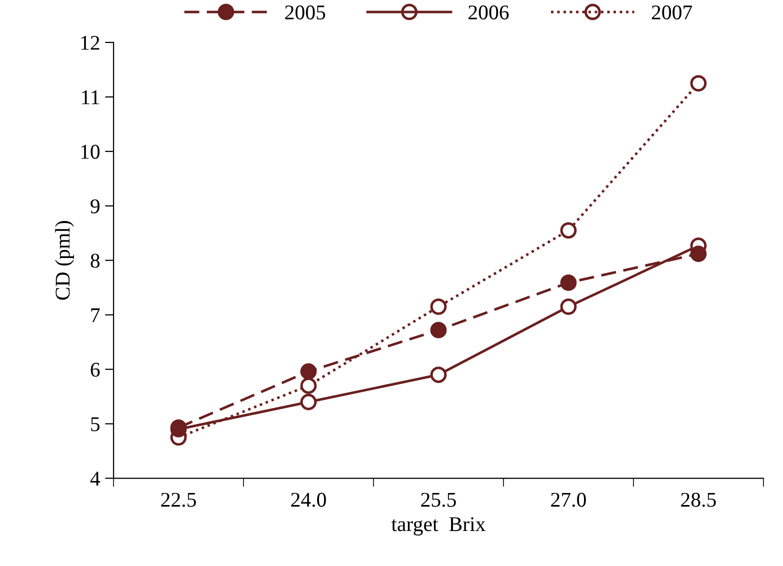  I want to click on x-tick-label: 28.5, so click(698, 499).